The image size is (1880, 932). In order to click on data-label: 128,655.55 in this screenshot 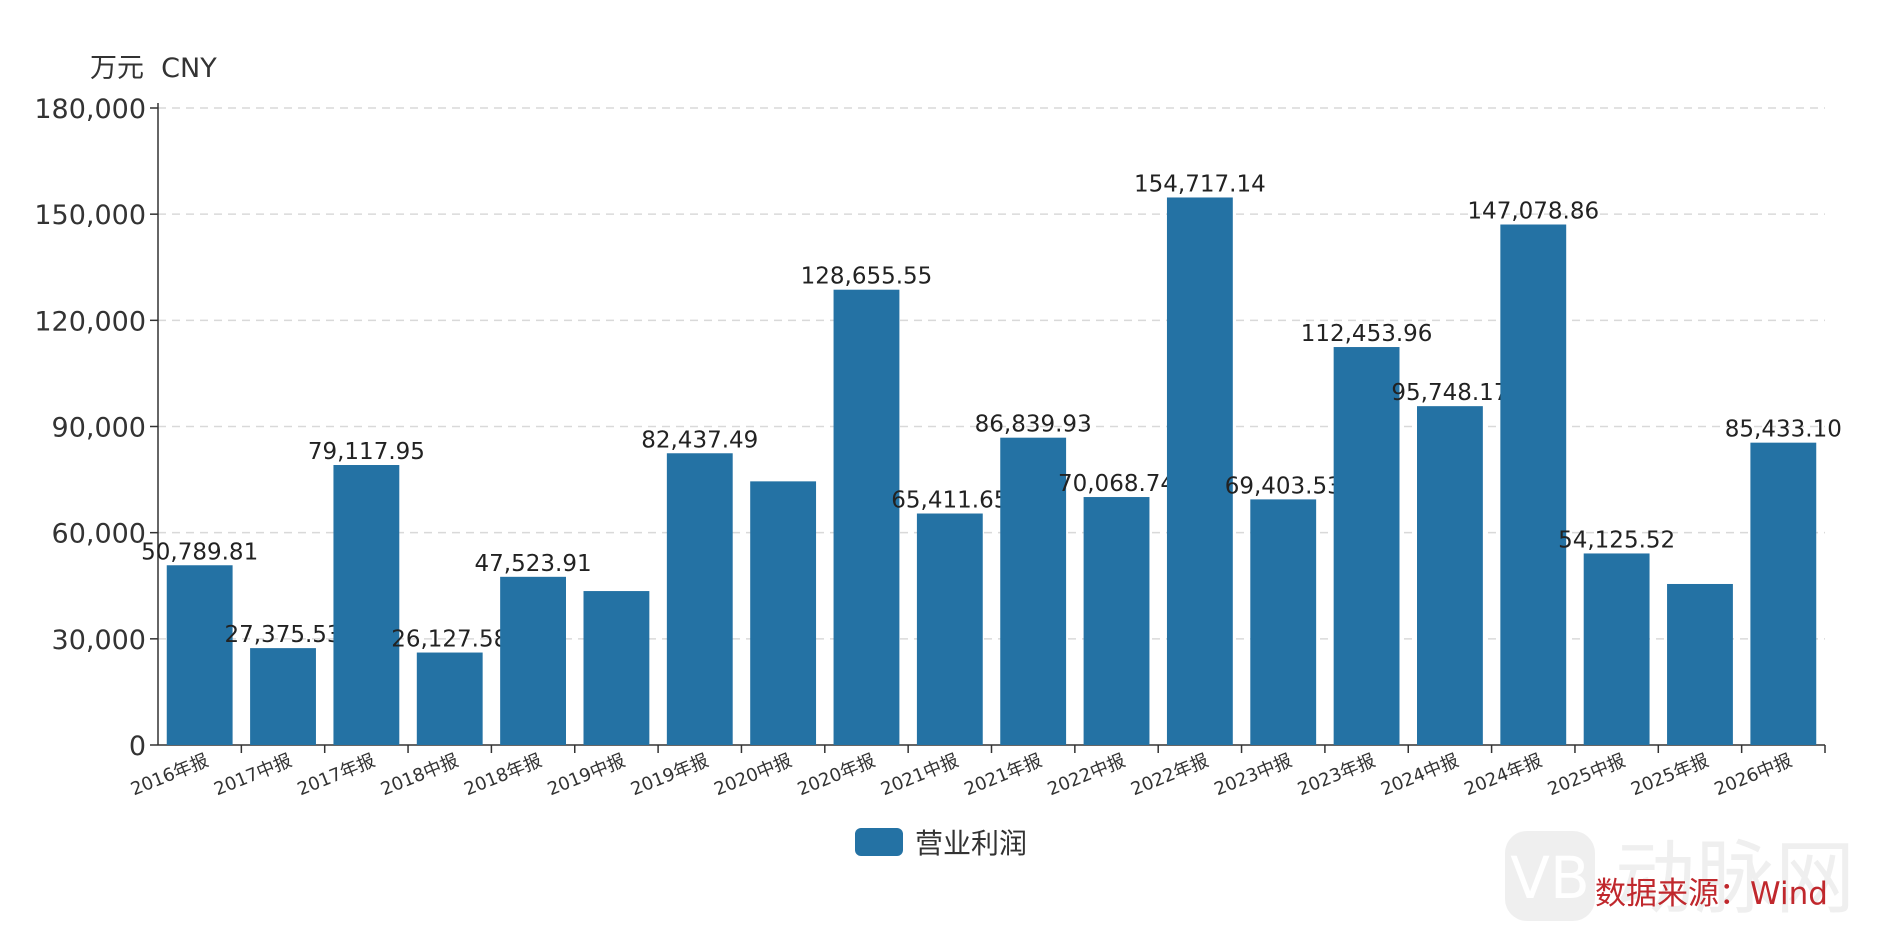, I will do `click(867, 277)`.